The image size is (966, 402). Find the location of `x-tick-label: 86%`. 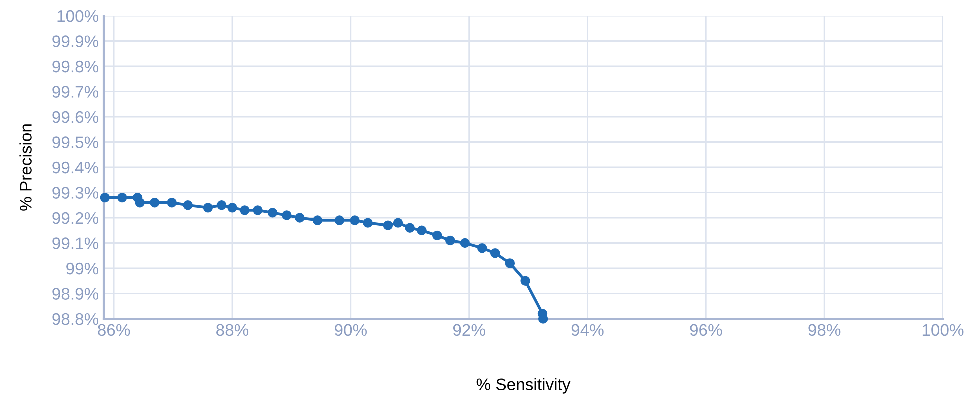

x-tick-label: 86% is located at coordinates (114, 330).